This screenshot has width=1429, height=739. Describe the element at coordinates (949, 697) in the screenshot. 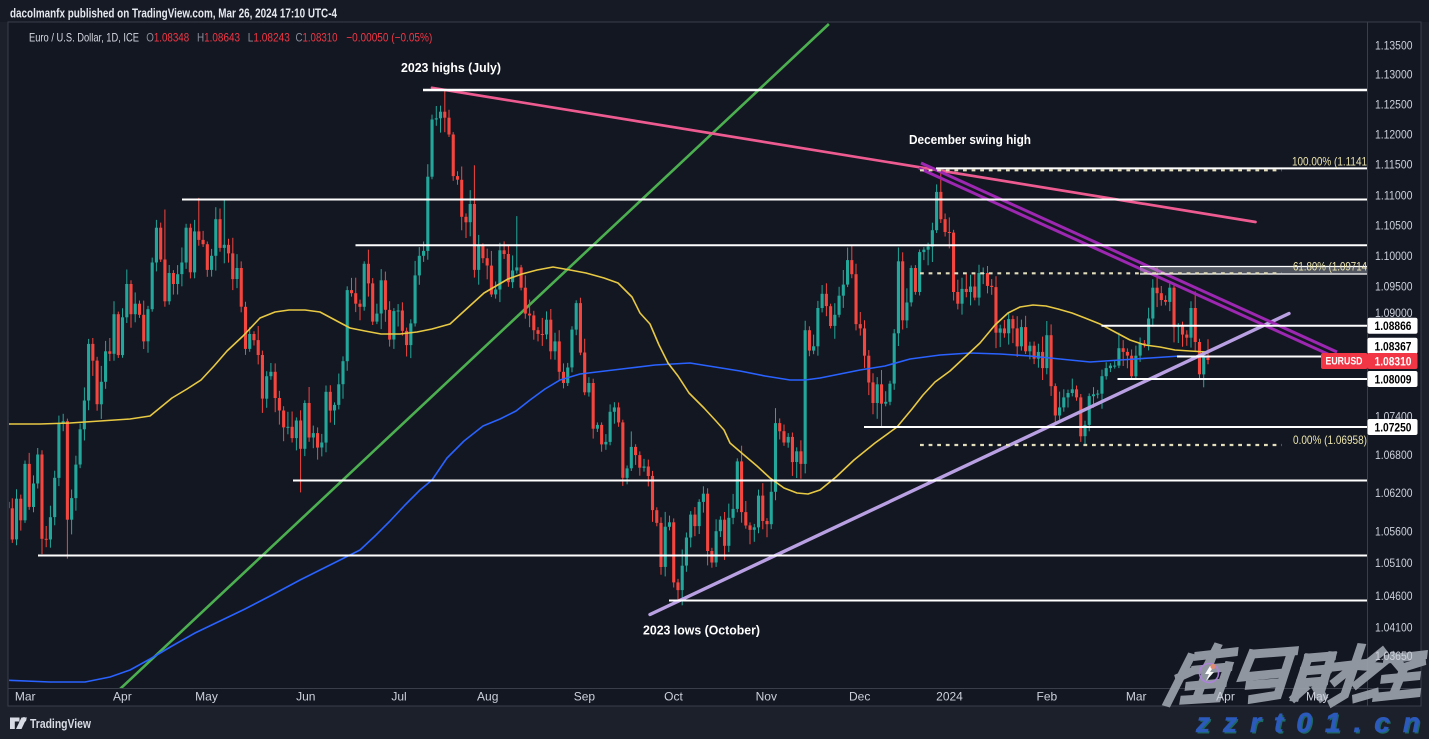

I see `svg-text: 2024` at that location.